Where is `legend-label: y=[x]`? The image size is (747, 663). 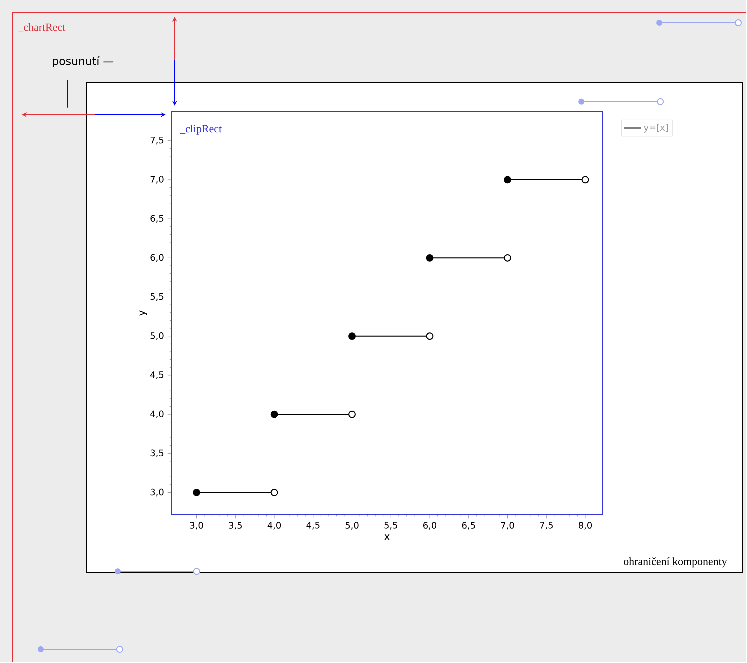
legend-label: y=[x] is located at coordinates (656, 128).